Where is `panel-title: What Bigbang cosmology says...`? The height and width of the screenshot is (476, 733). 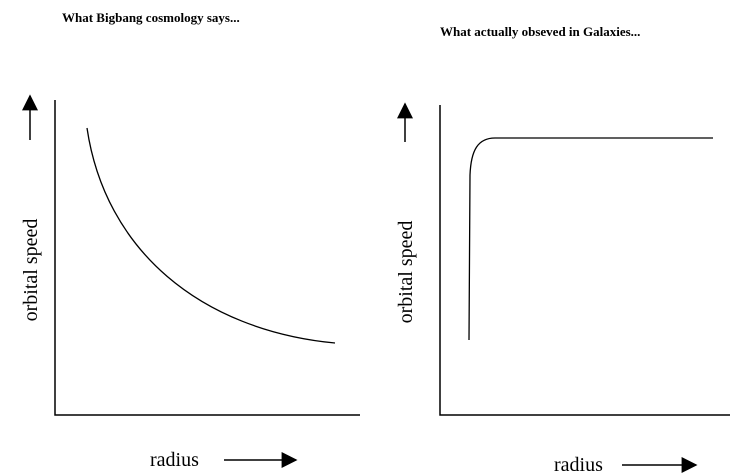 panel-title: What Bigbang cosmology says... is located at coordinates (151, 17).